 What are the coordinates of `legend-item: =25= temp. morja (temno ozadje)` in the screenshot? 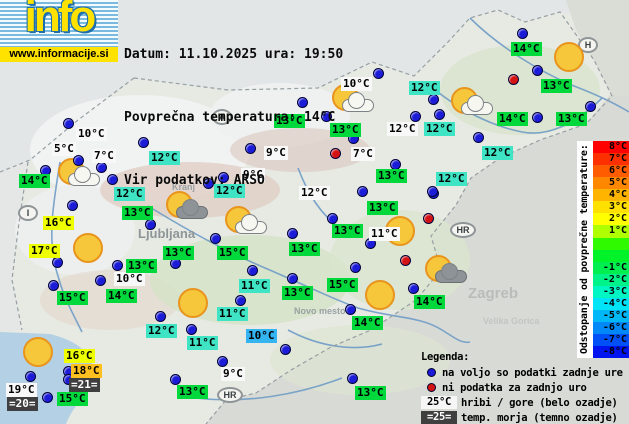 It's located at (525, 417).